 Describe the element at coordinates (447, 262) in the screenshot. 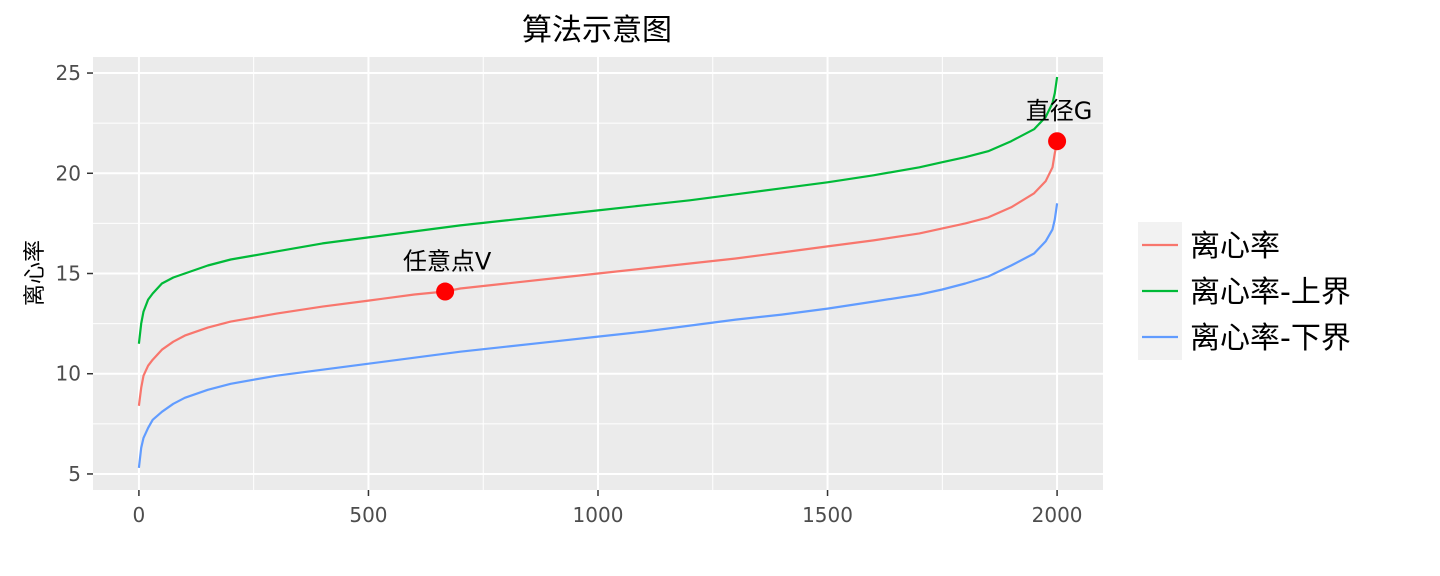

I see `annotation-label-1: 任意点V` at that location.